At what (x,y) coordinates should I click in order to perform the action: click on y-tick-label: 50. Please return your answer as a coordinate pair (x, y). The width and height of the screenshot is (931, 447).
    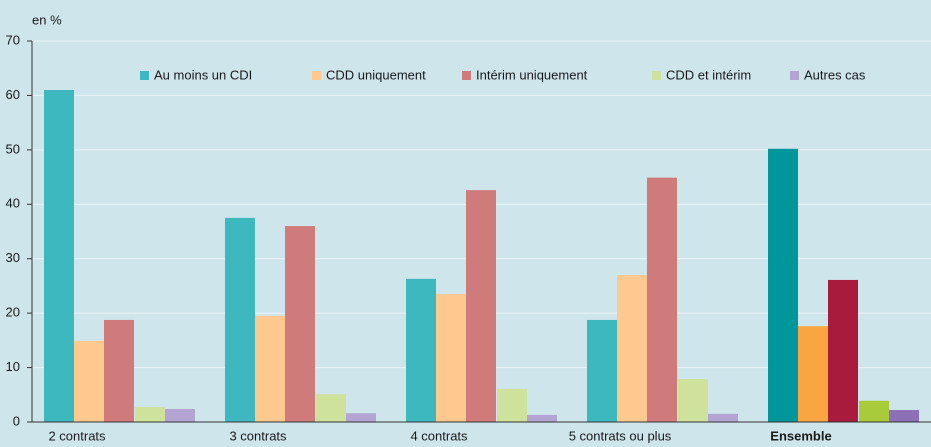
    Looking at the image, I should click on (13, 148).